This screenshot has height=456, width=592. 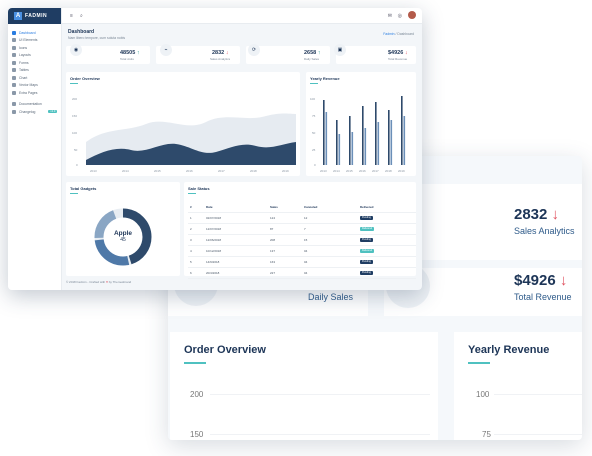 What do you see at coordinates (236, 273) in the screenshot?
I see `table-cell: 20/4/2018` at bounding box center [236, 273].